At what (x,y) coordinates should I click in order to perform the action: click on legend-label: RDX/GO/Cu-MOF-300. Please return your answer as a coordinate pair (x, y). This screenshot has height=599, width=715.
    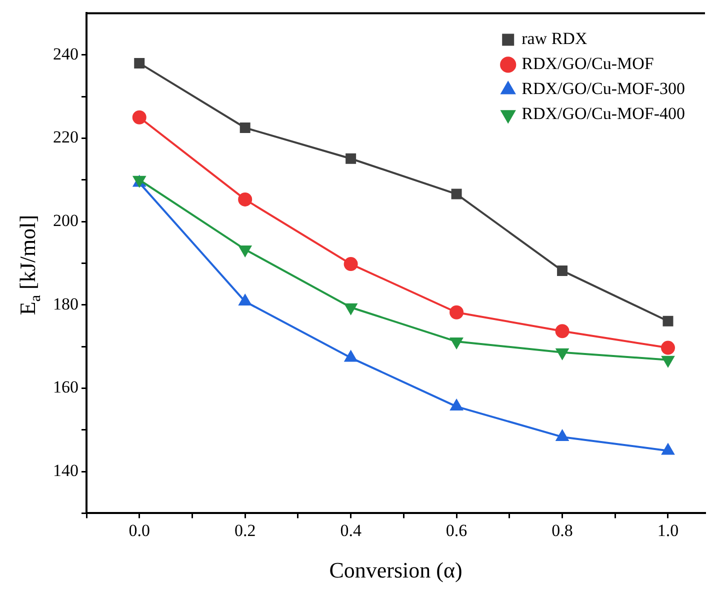
    Looking at the image, I should click on (604, 88).